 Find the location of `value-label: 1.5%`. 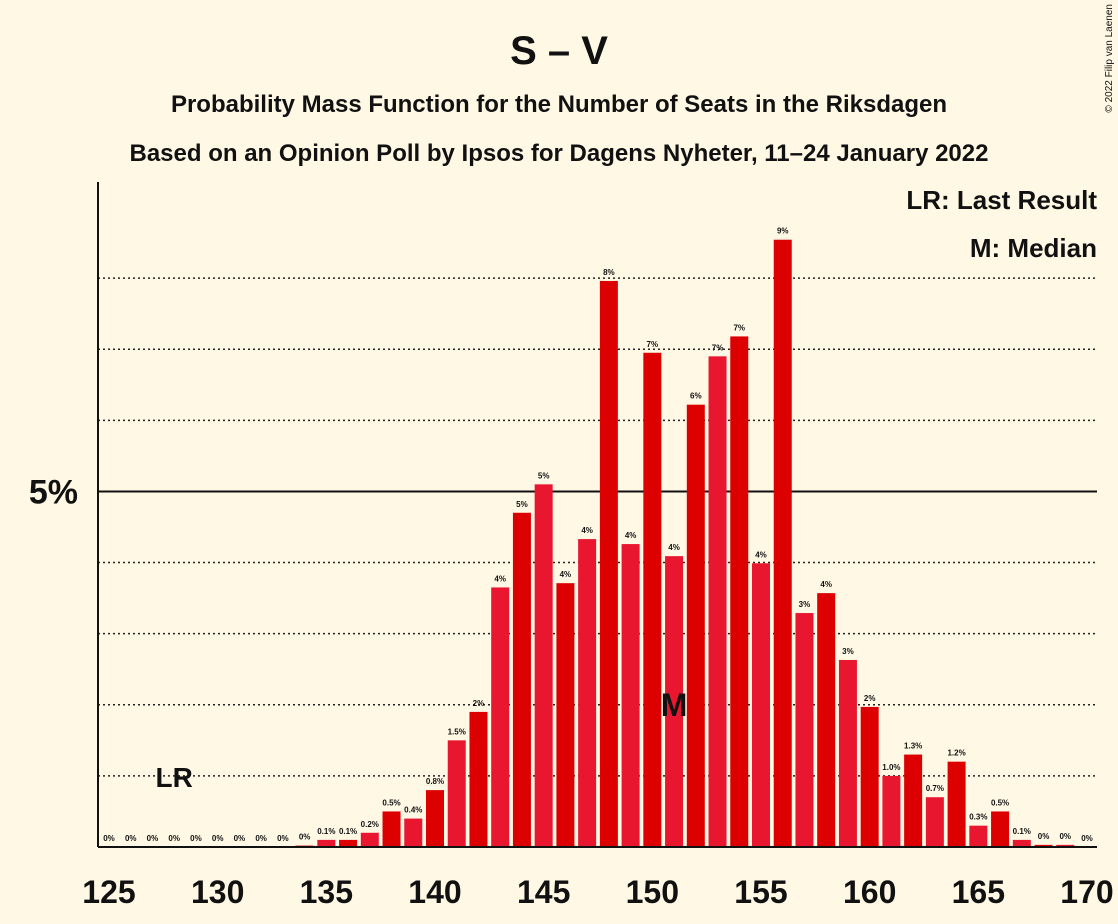

value-label: 1.5% is located at coordinates (457, 731).